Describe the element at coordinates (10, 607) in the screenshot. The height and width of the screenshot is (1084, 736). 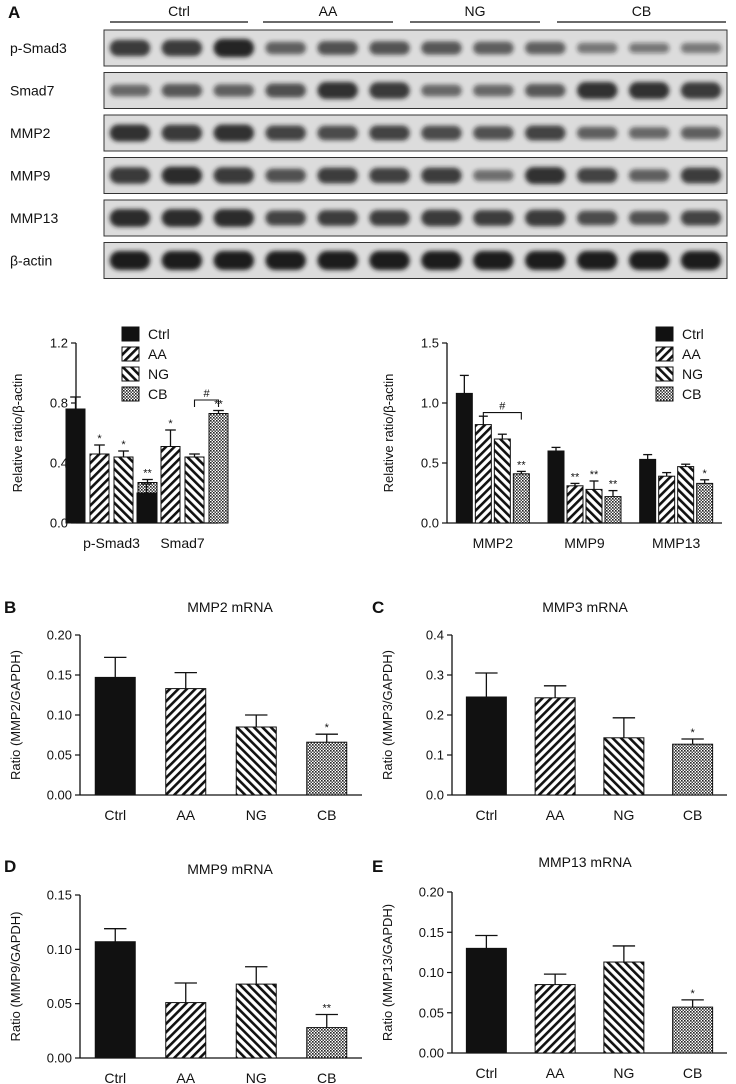
I see `panel-label-b: B` at that location.